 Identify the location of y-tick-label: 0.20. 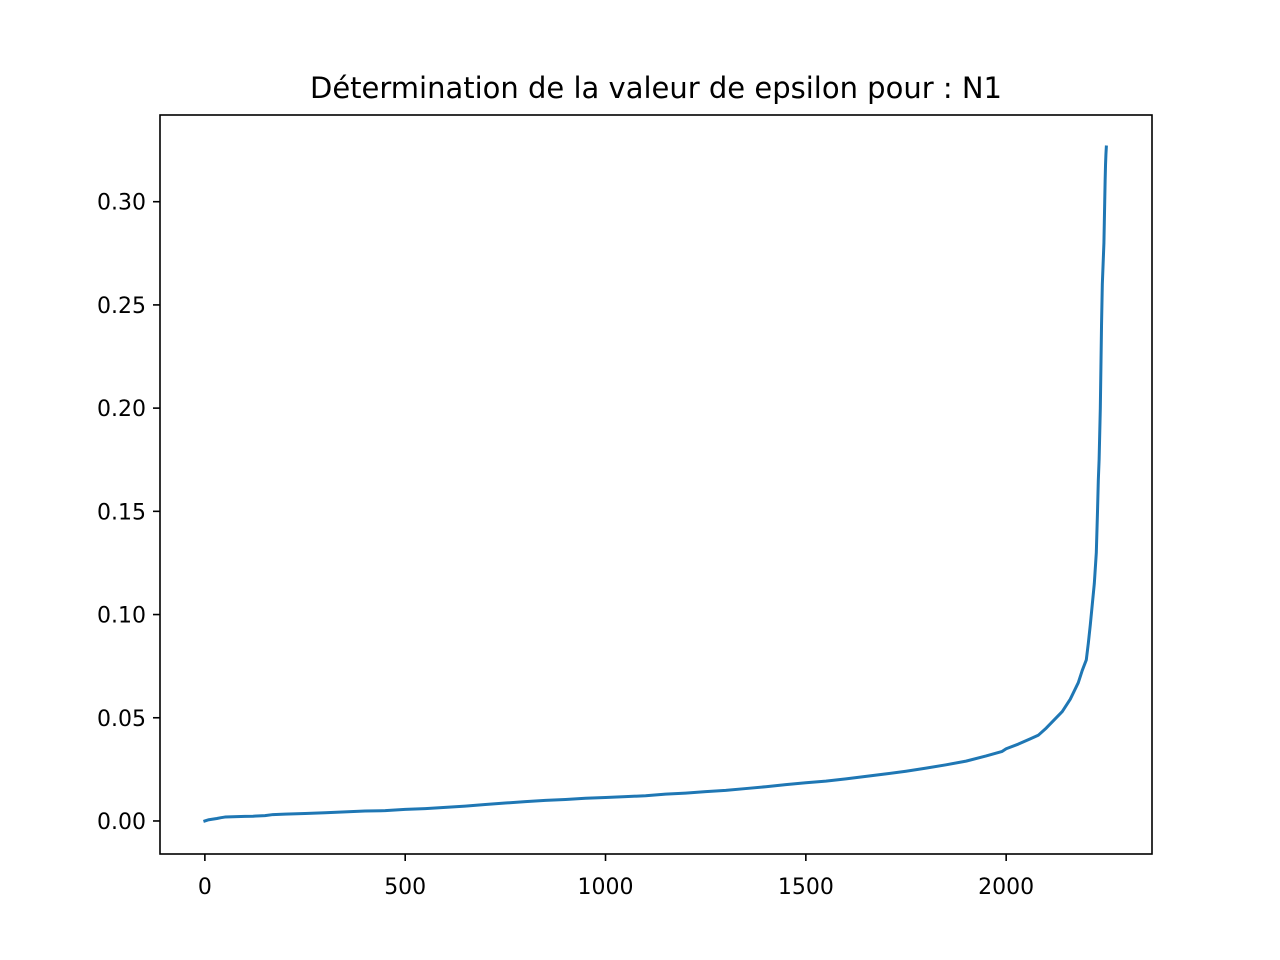
(121, 409).